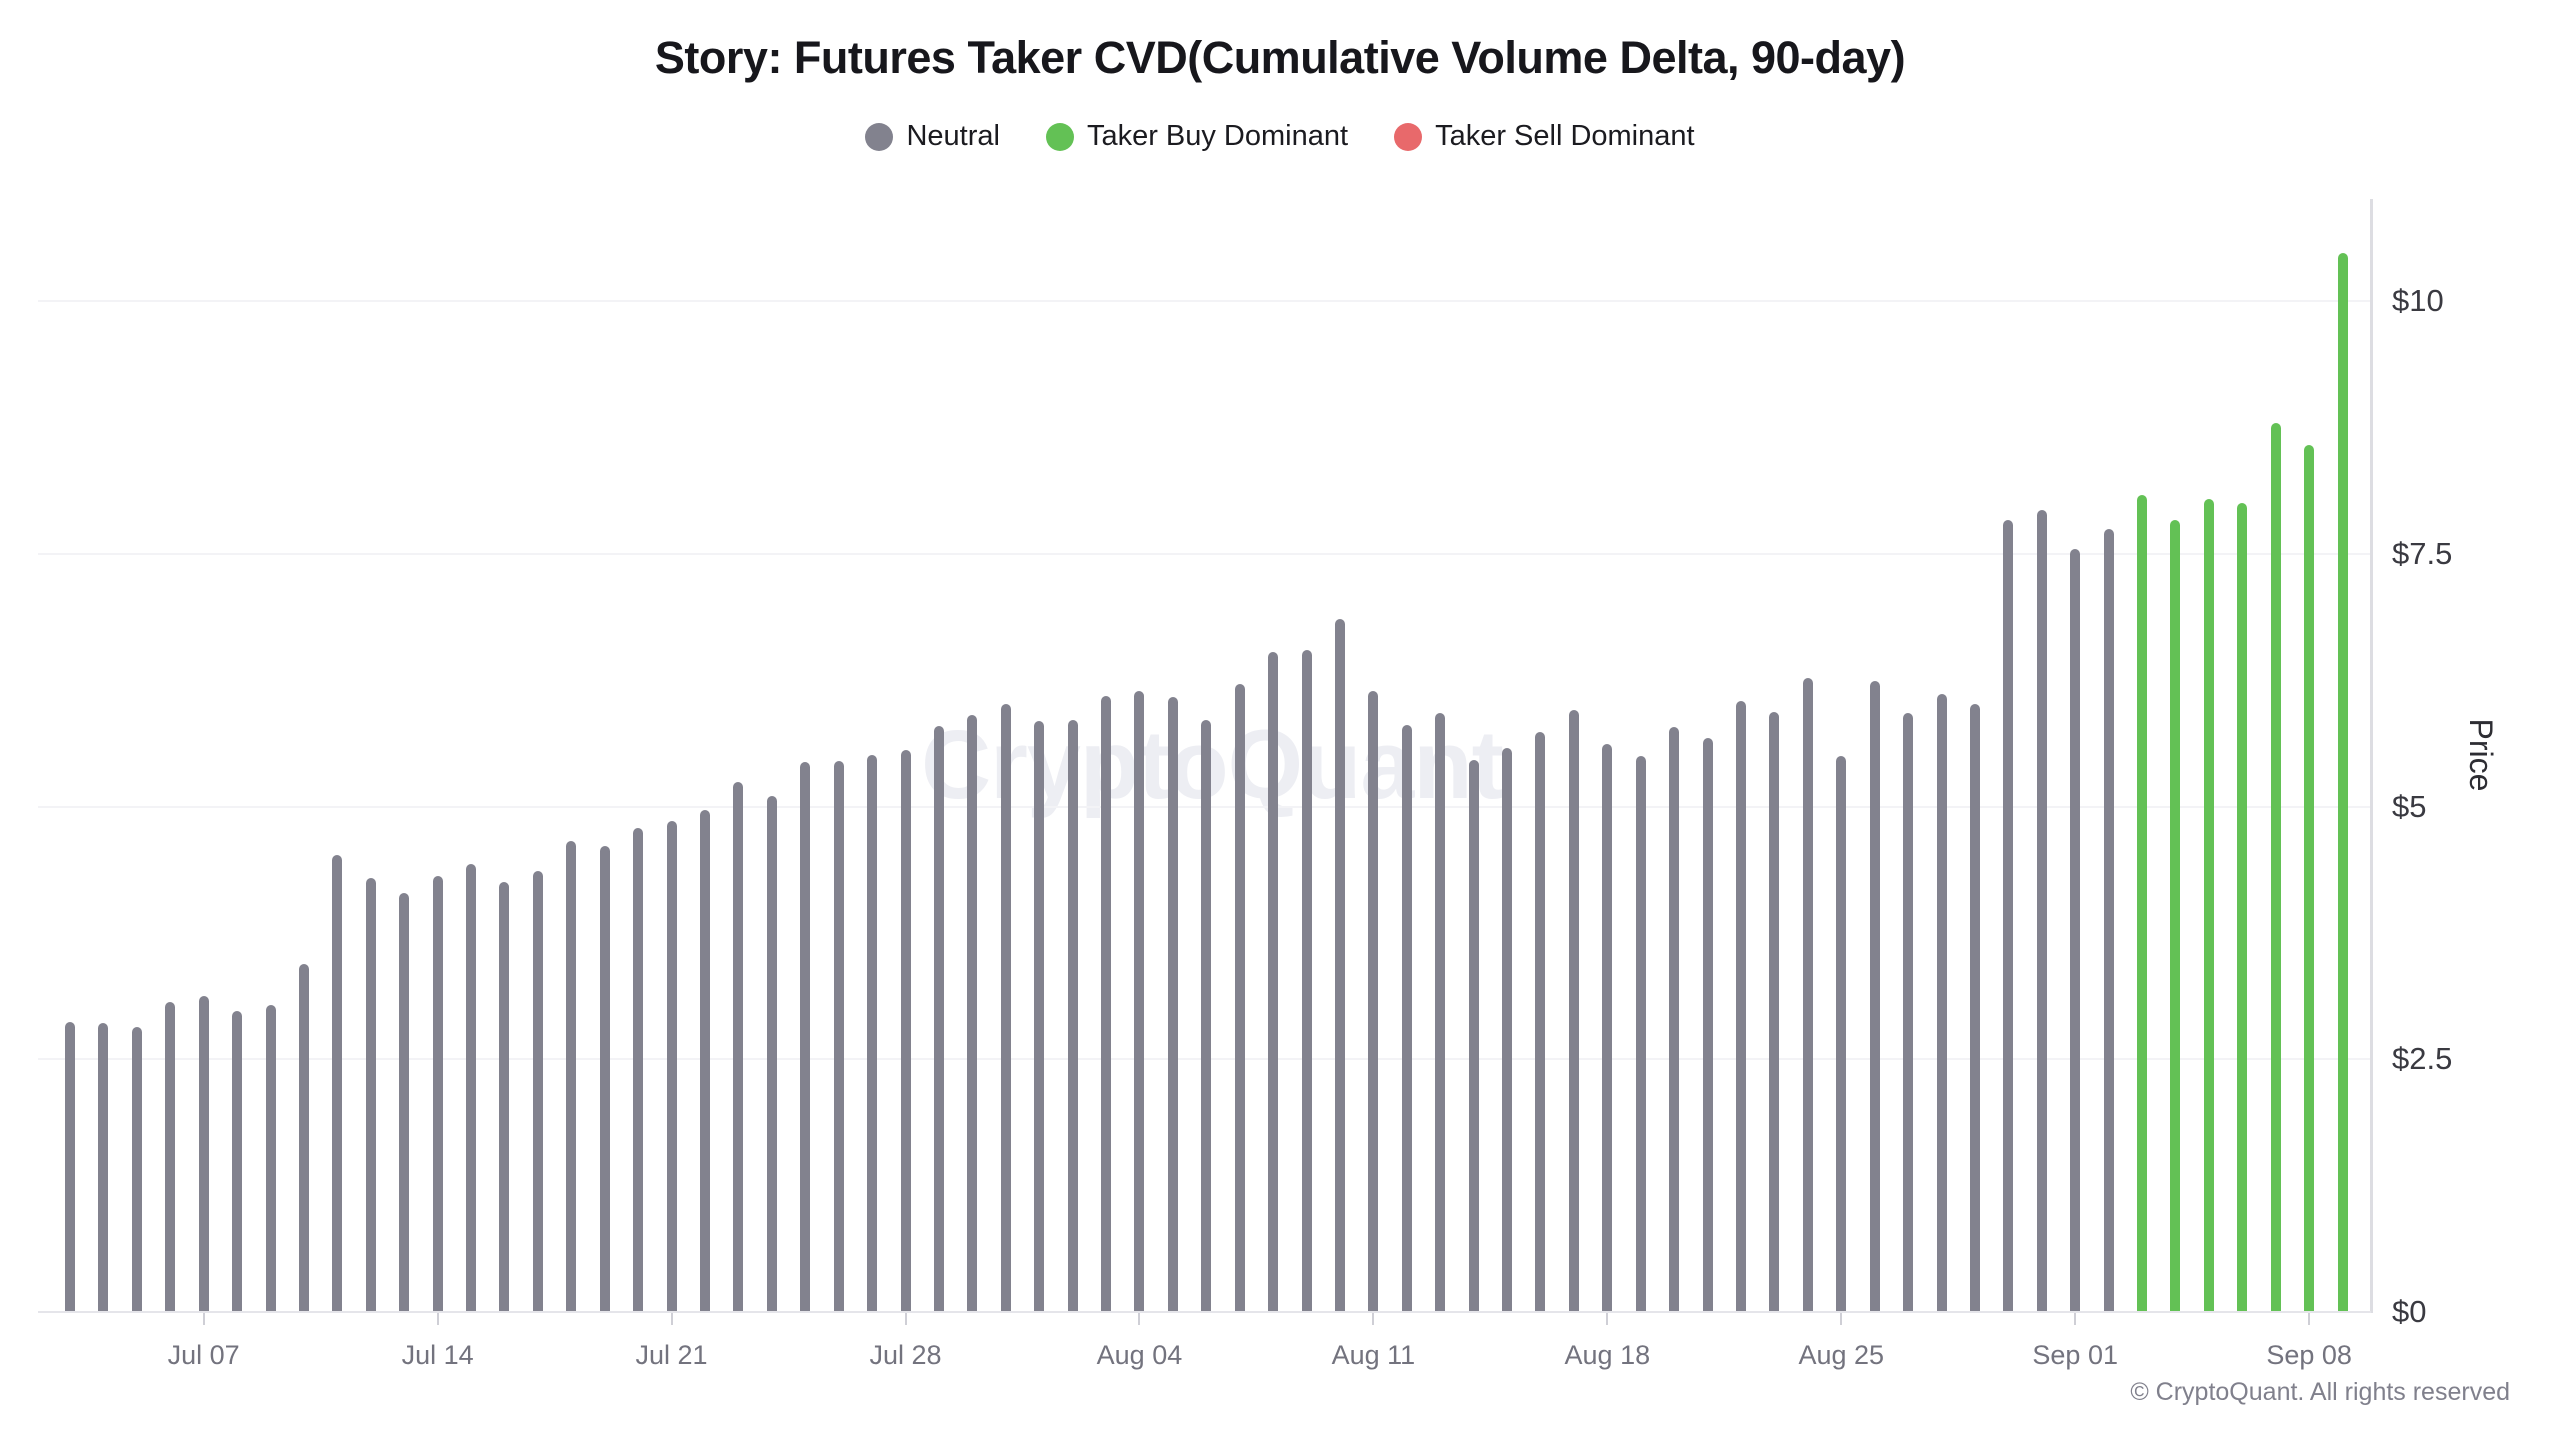 The height and width of the screenshot is (1440, 2560). I want to click on legend-item-taker-buy-dominant: Taker Buy Dominant, so click(1197, 136).